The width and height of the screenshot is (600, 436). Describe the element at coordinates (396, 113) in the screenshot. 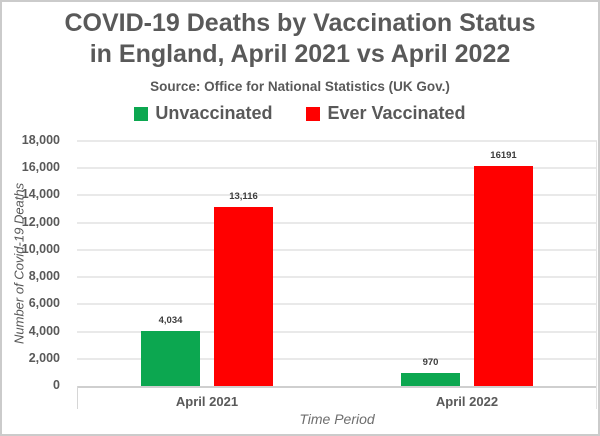

I see `legend-label-ever-vaccinated: Ever Vaccinated` at that location.